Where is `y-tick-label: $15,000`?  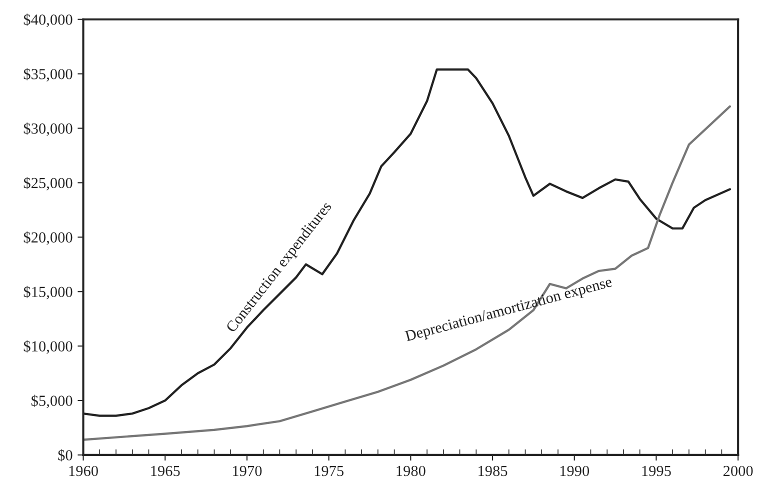
y-tick-label: $15,000 is located at coordinates (48, 293).